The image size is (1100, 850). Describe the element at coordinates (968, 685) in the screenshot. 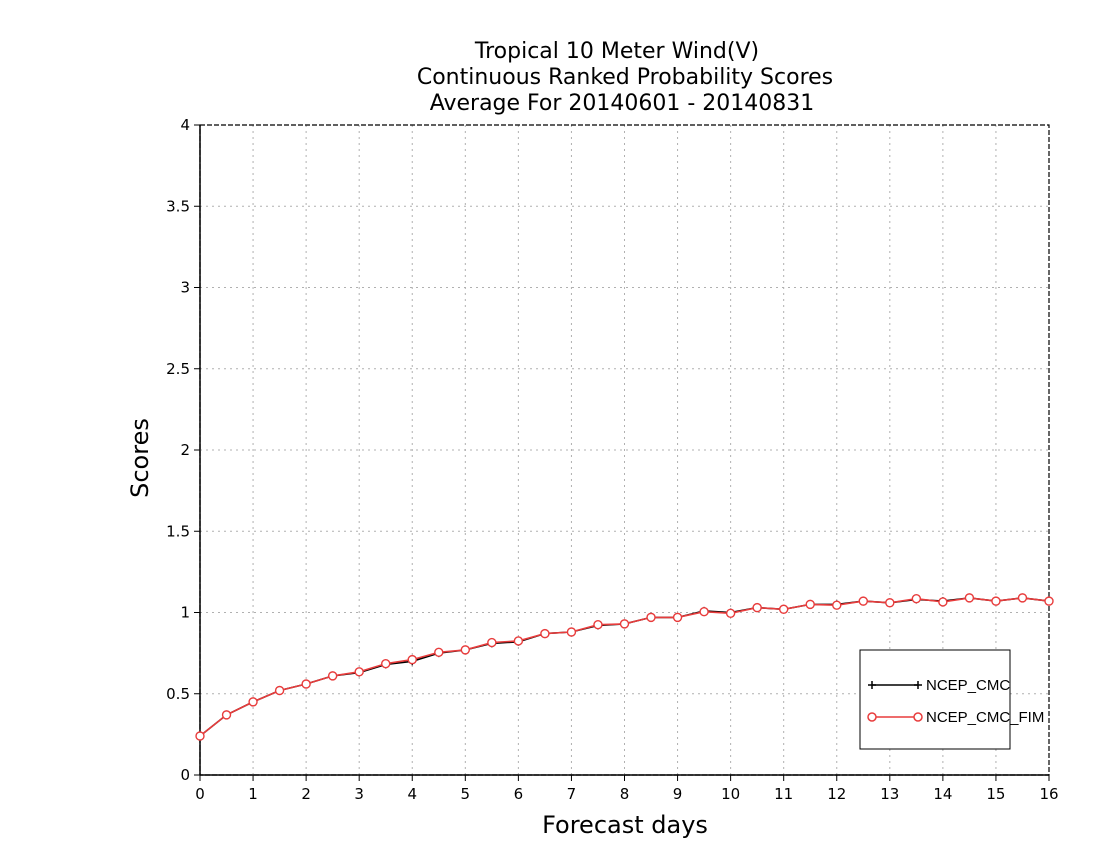

I see `legend-label-ncep-cmc: NCEP_CMC` at that location.